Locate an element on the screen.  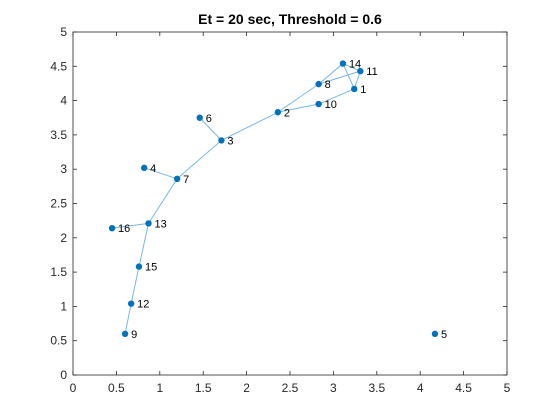
x-tick-label: 2.5 is located at coordinates (290, 388).